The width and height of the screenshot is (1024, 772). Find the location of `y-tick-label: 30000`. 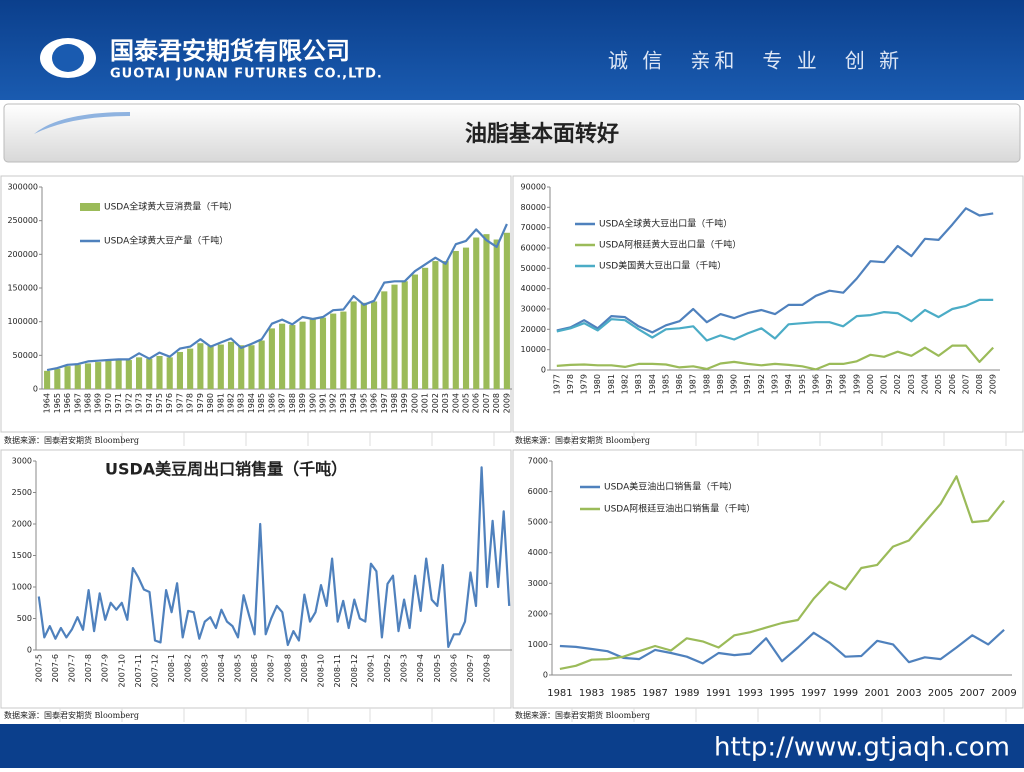

y-tick-label: 30000 is located at coordinates (533, 309).